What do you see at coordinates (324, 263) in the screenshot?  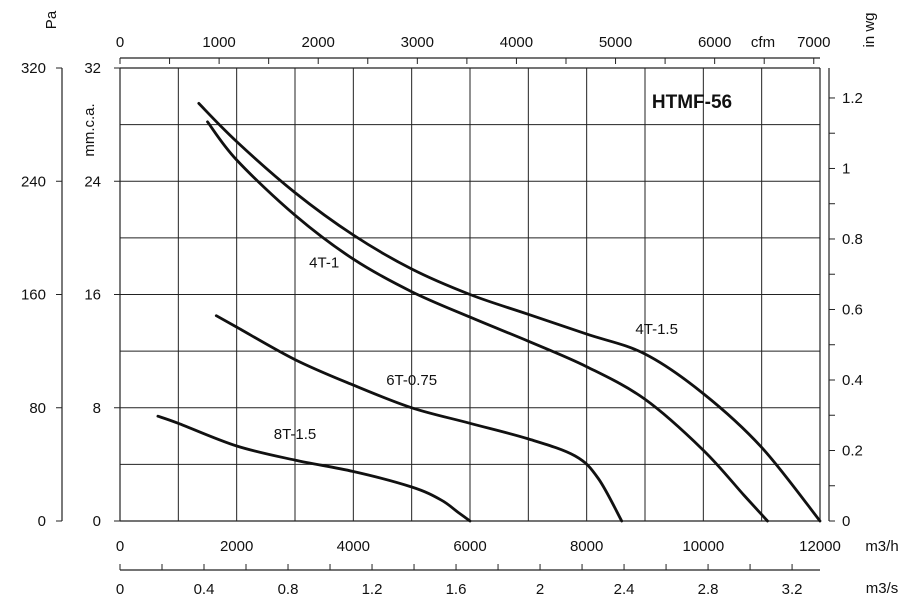 I see `curve-label-4t-1: 4T-1` at bounding box center [324, 263].